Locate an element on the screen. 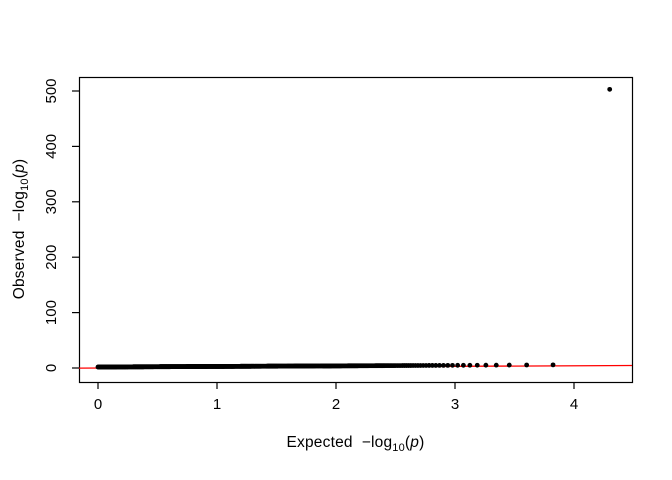 The height and width of the screenshot is (480, 672). x-axis-title-text: Expected is located at coordinates (319, 442).